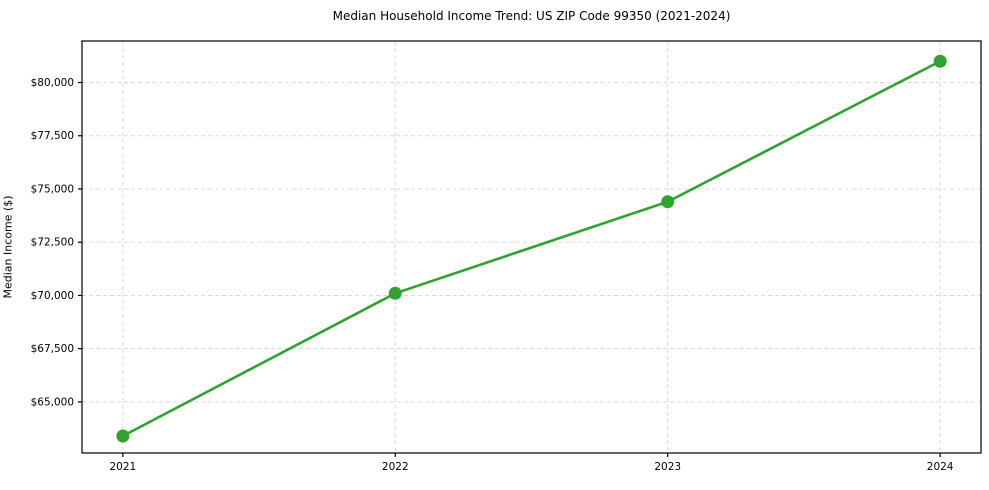 This screenshot has width=989, height=490. I want to click on y-tick-label: $65,000, so click(52, 402).